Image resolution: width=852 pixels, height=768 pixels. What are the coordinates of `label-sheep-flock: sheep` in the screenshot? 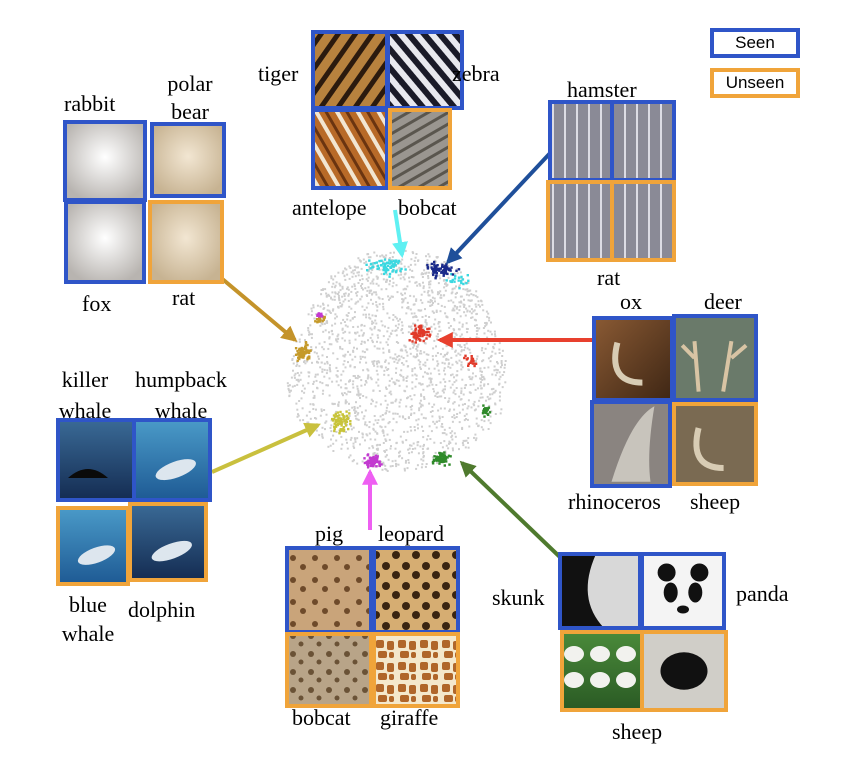 It's located at (637, 731).